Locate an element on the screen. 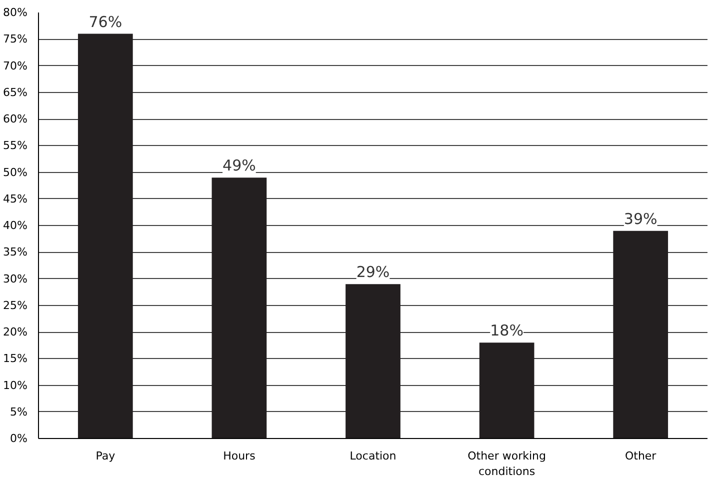 The width and height of the screenshot is (715, 481). data-label: 76% is located at coordinates (105, 21).